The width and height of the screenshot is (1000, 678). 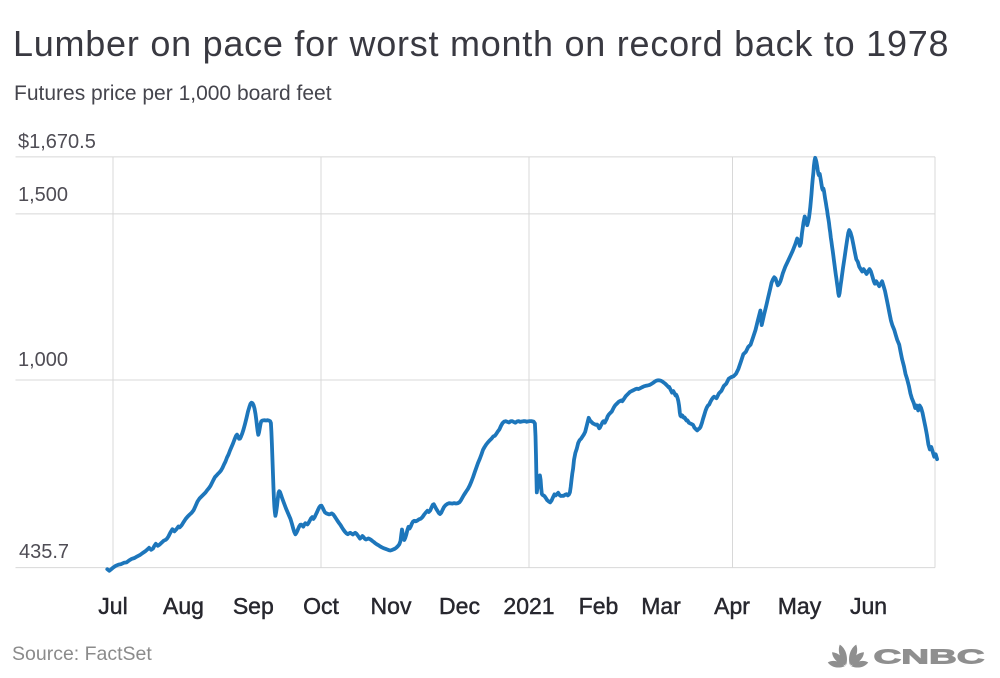 What do you see at coordinates (929, 657) in the screenshot?
I see `svg-text: CNBC` at bounding box center [929, 657].